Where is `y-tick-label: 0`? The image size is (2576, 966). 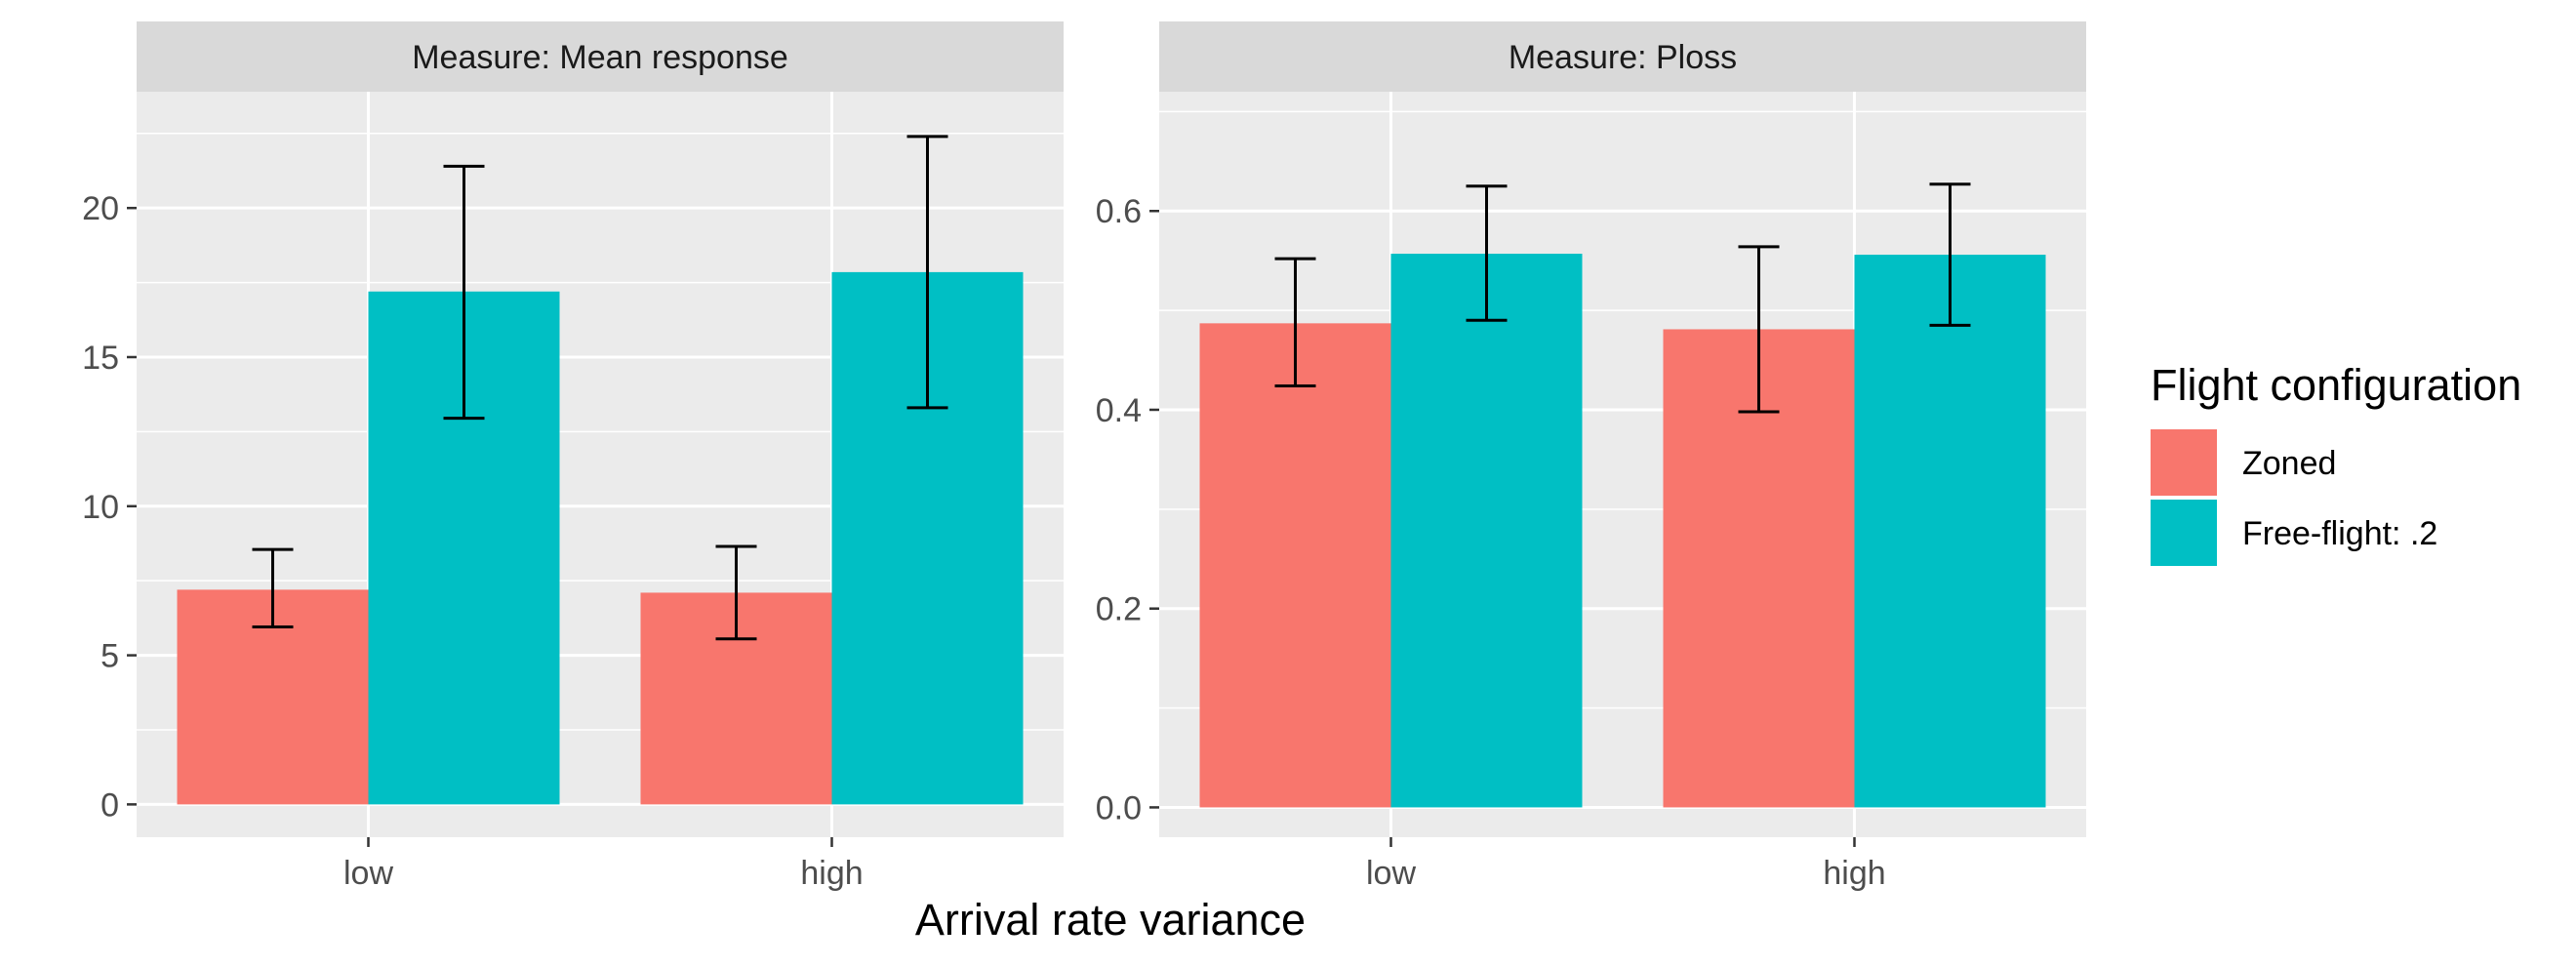 y-tick-label: 0 is located at coordinates (110, 805).